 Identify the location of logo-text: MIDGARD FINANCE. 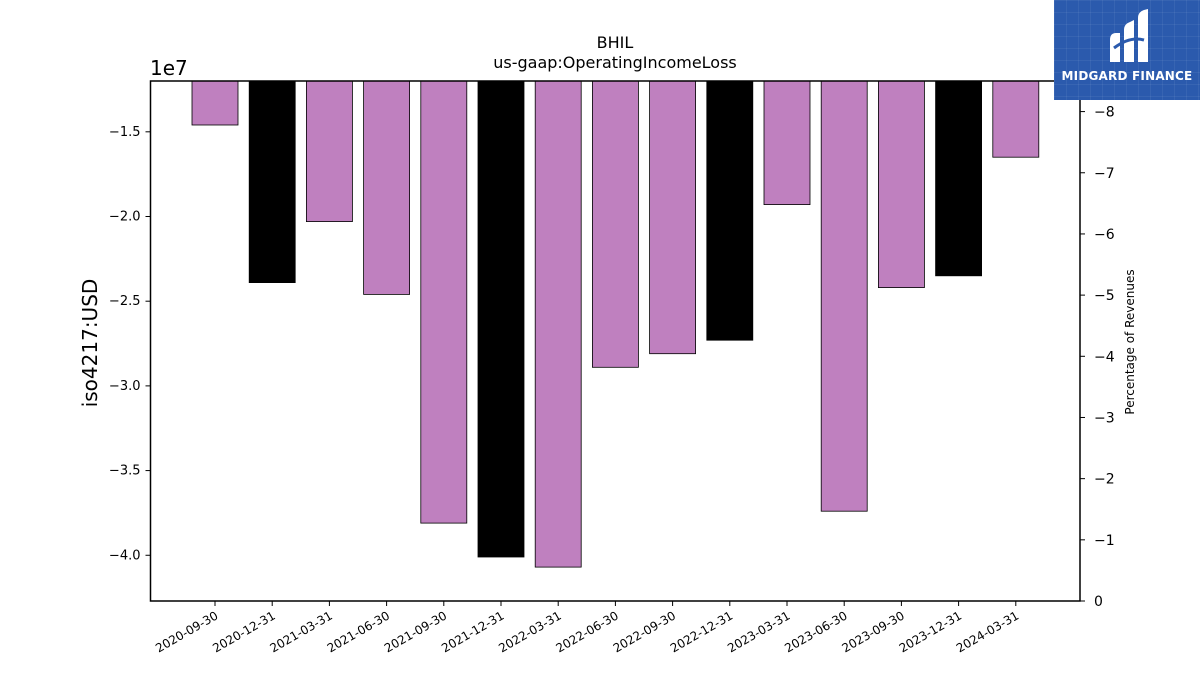
(1127, 76).